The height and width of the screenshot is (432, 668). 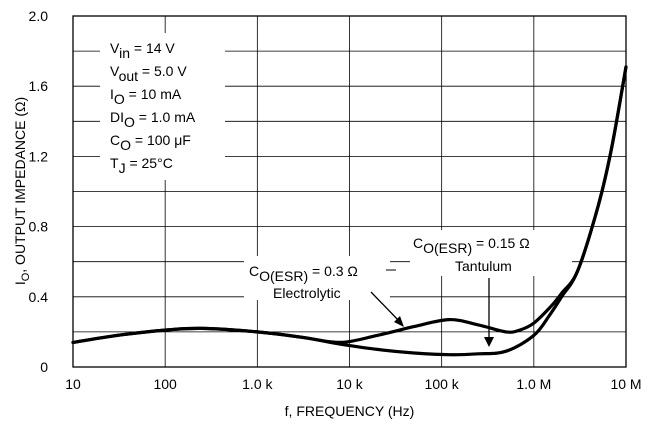 What do you see at coordinates (39, 86) in the screenshot?
I see `y-tick-label: 1.6` at bounding box center [39, 86].